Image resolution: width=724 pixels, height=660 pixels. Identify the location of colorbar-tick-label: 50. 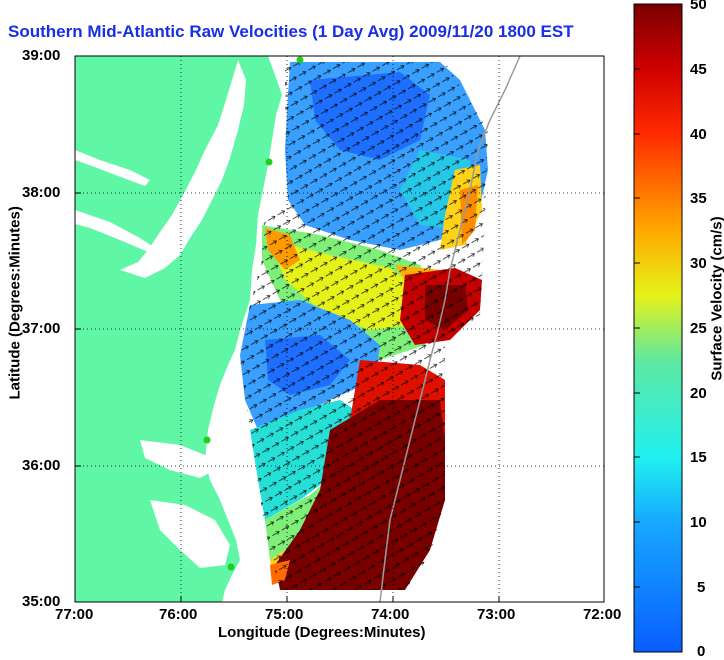
(698, 6).